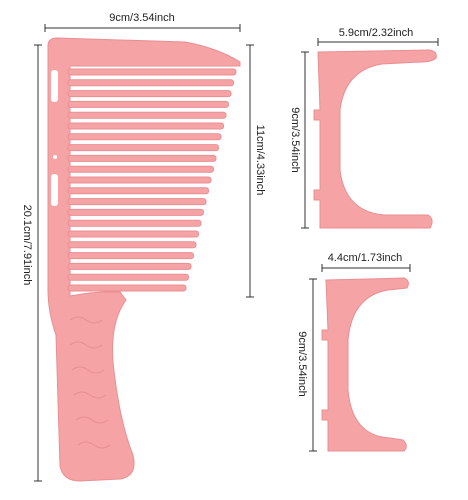 Image resolution: width=468 pixels, height=500 pixels. What do you see at coordinates (375, 139) in the screenshot?
I see `guide-large` at bounding box center [375, 139].